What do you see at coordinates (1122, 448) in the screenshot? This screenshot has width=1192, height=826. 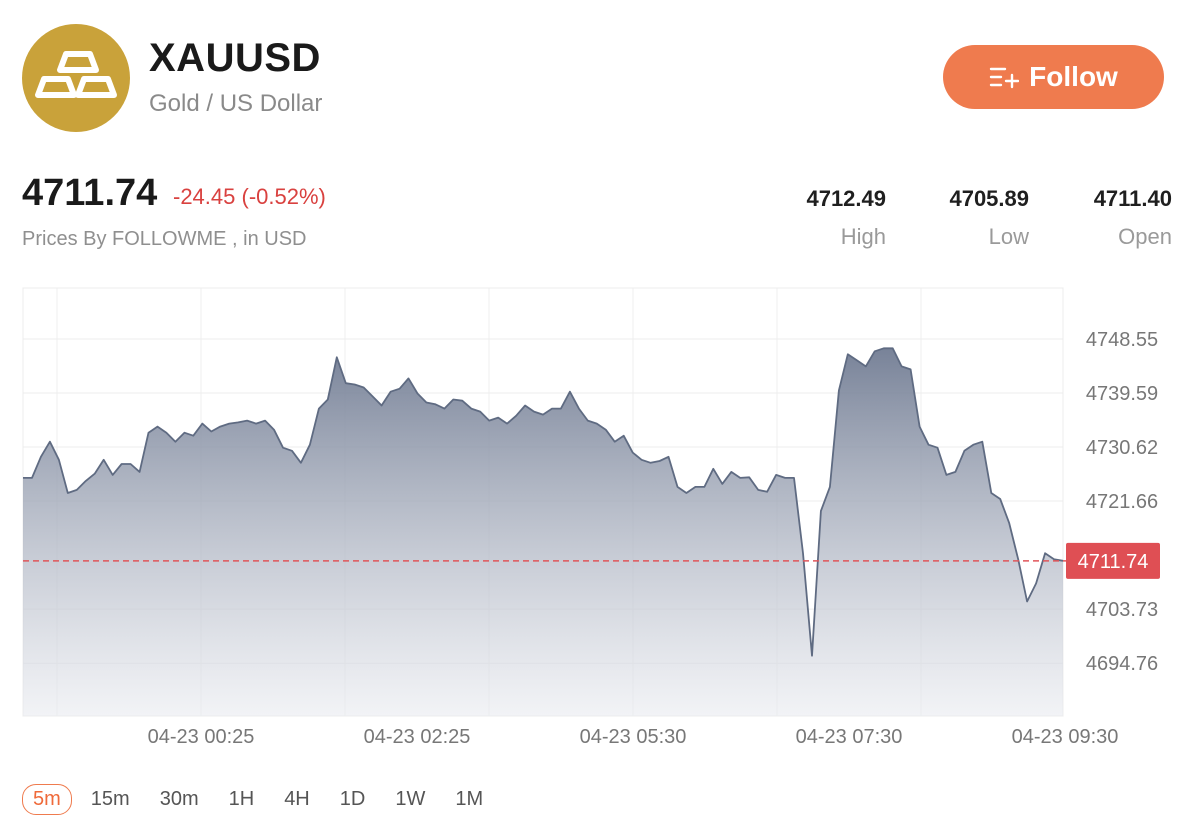 I see `y-tick-label: 4730.62` at bounding box center [1122, 448].